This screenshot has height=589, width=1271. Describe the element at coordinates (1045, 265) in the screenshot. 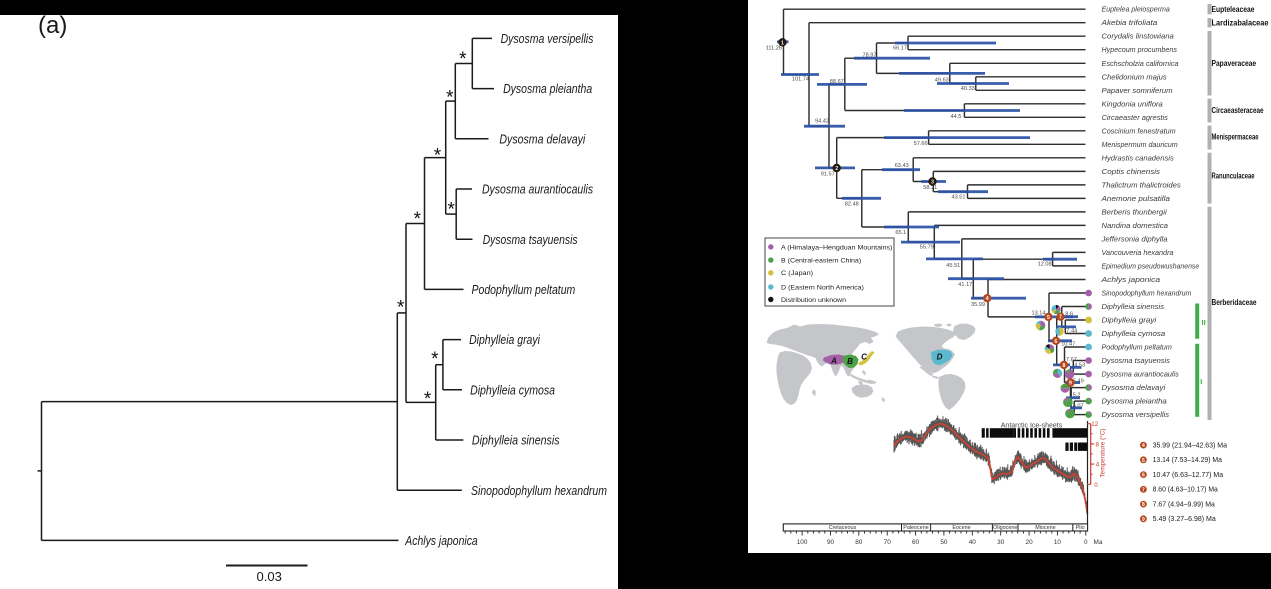

I see `svg-text: 12.08` at that location.